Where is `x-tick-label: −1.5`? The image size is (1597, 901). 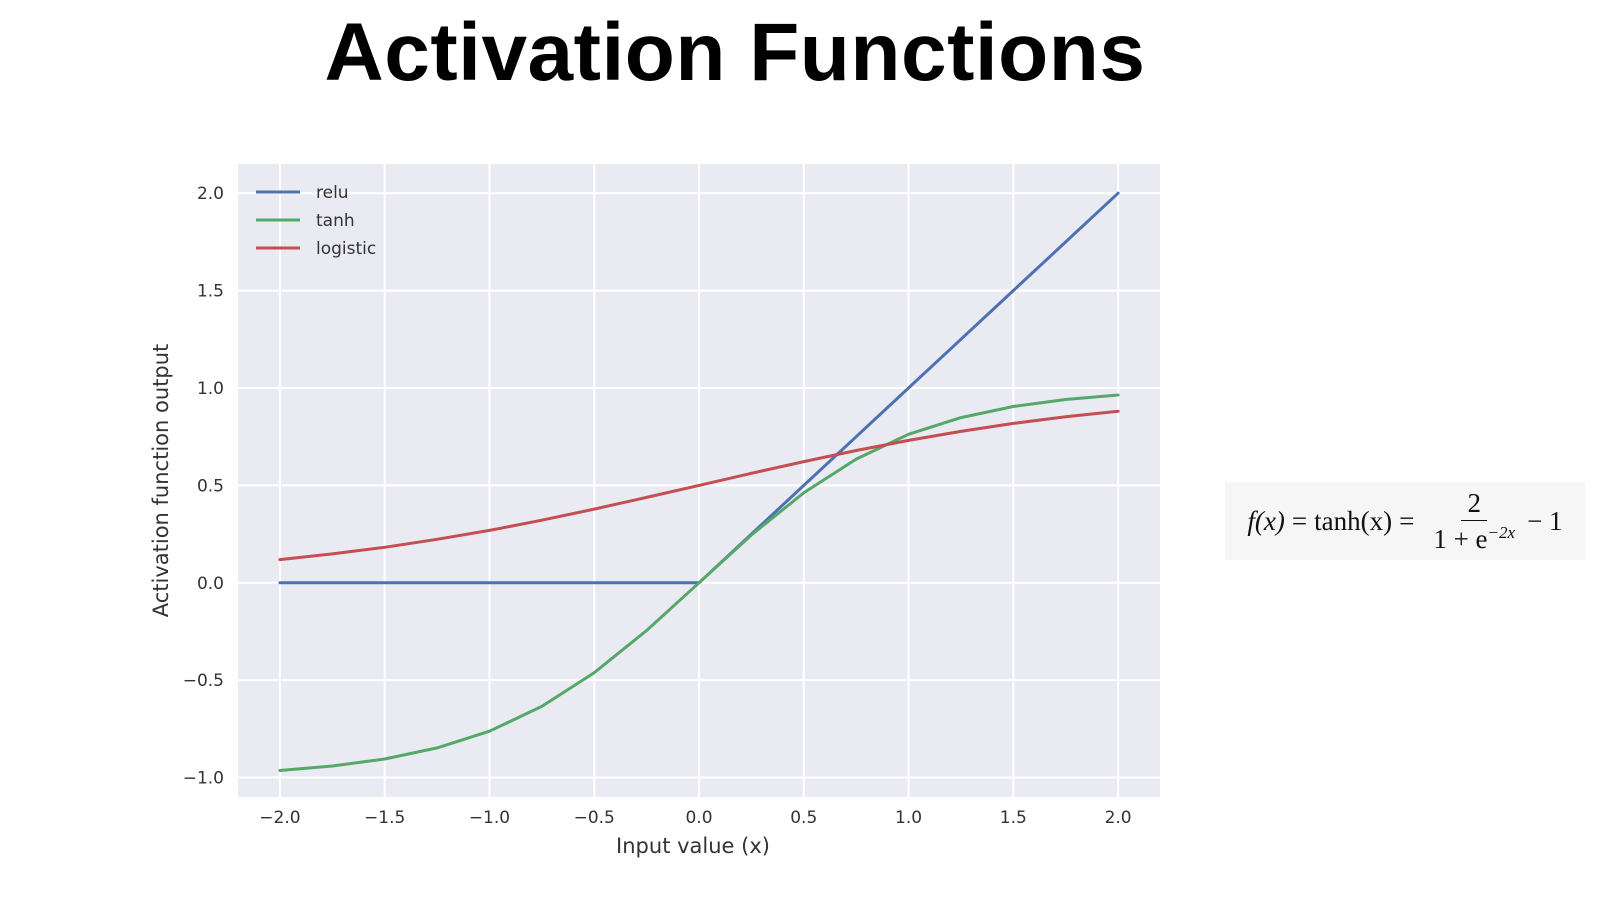
x-tick-label: −1.5 is located at coordinates (384, 818).